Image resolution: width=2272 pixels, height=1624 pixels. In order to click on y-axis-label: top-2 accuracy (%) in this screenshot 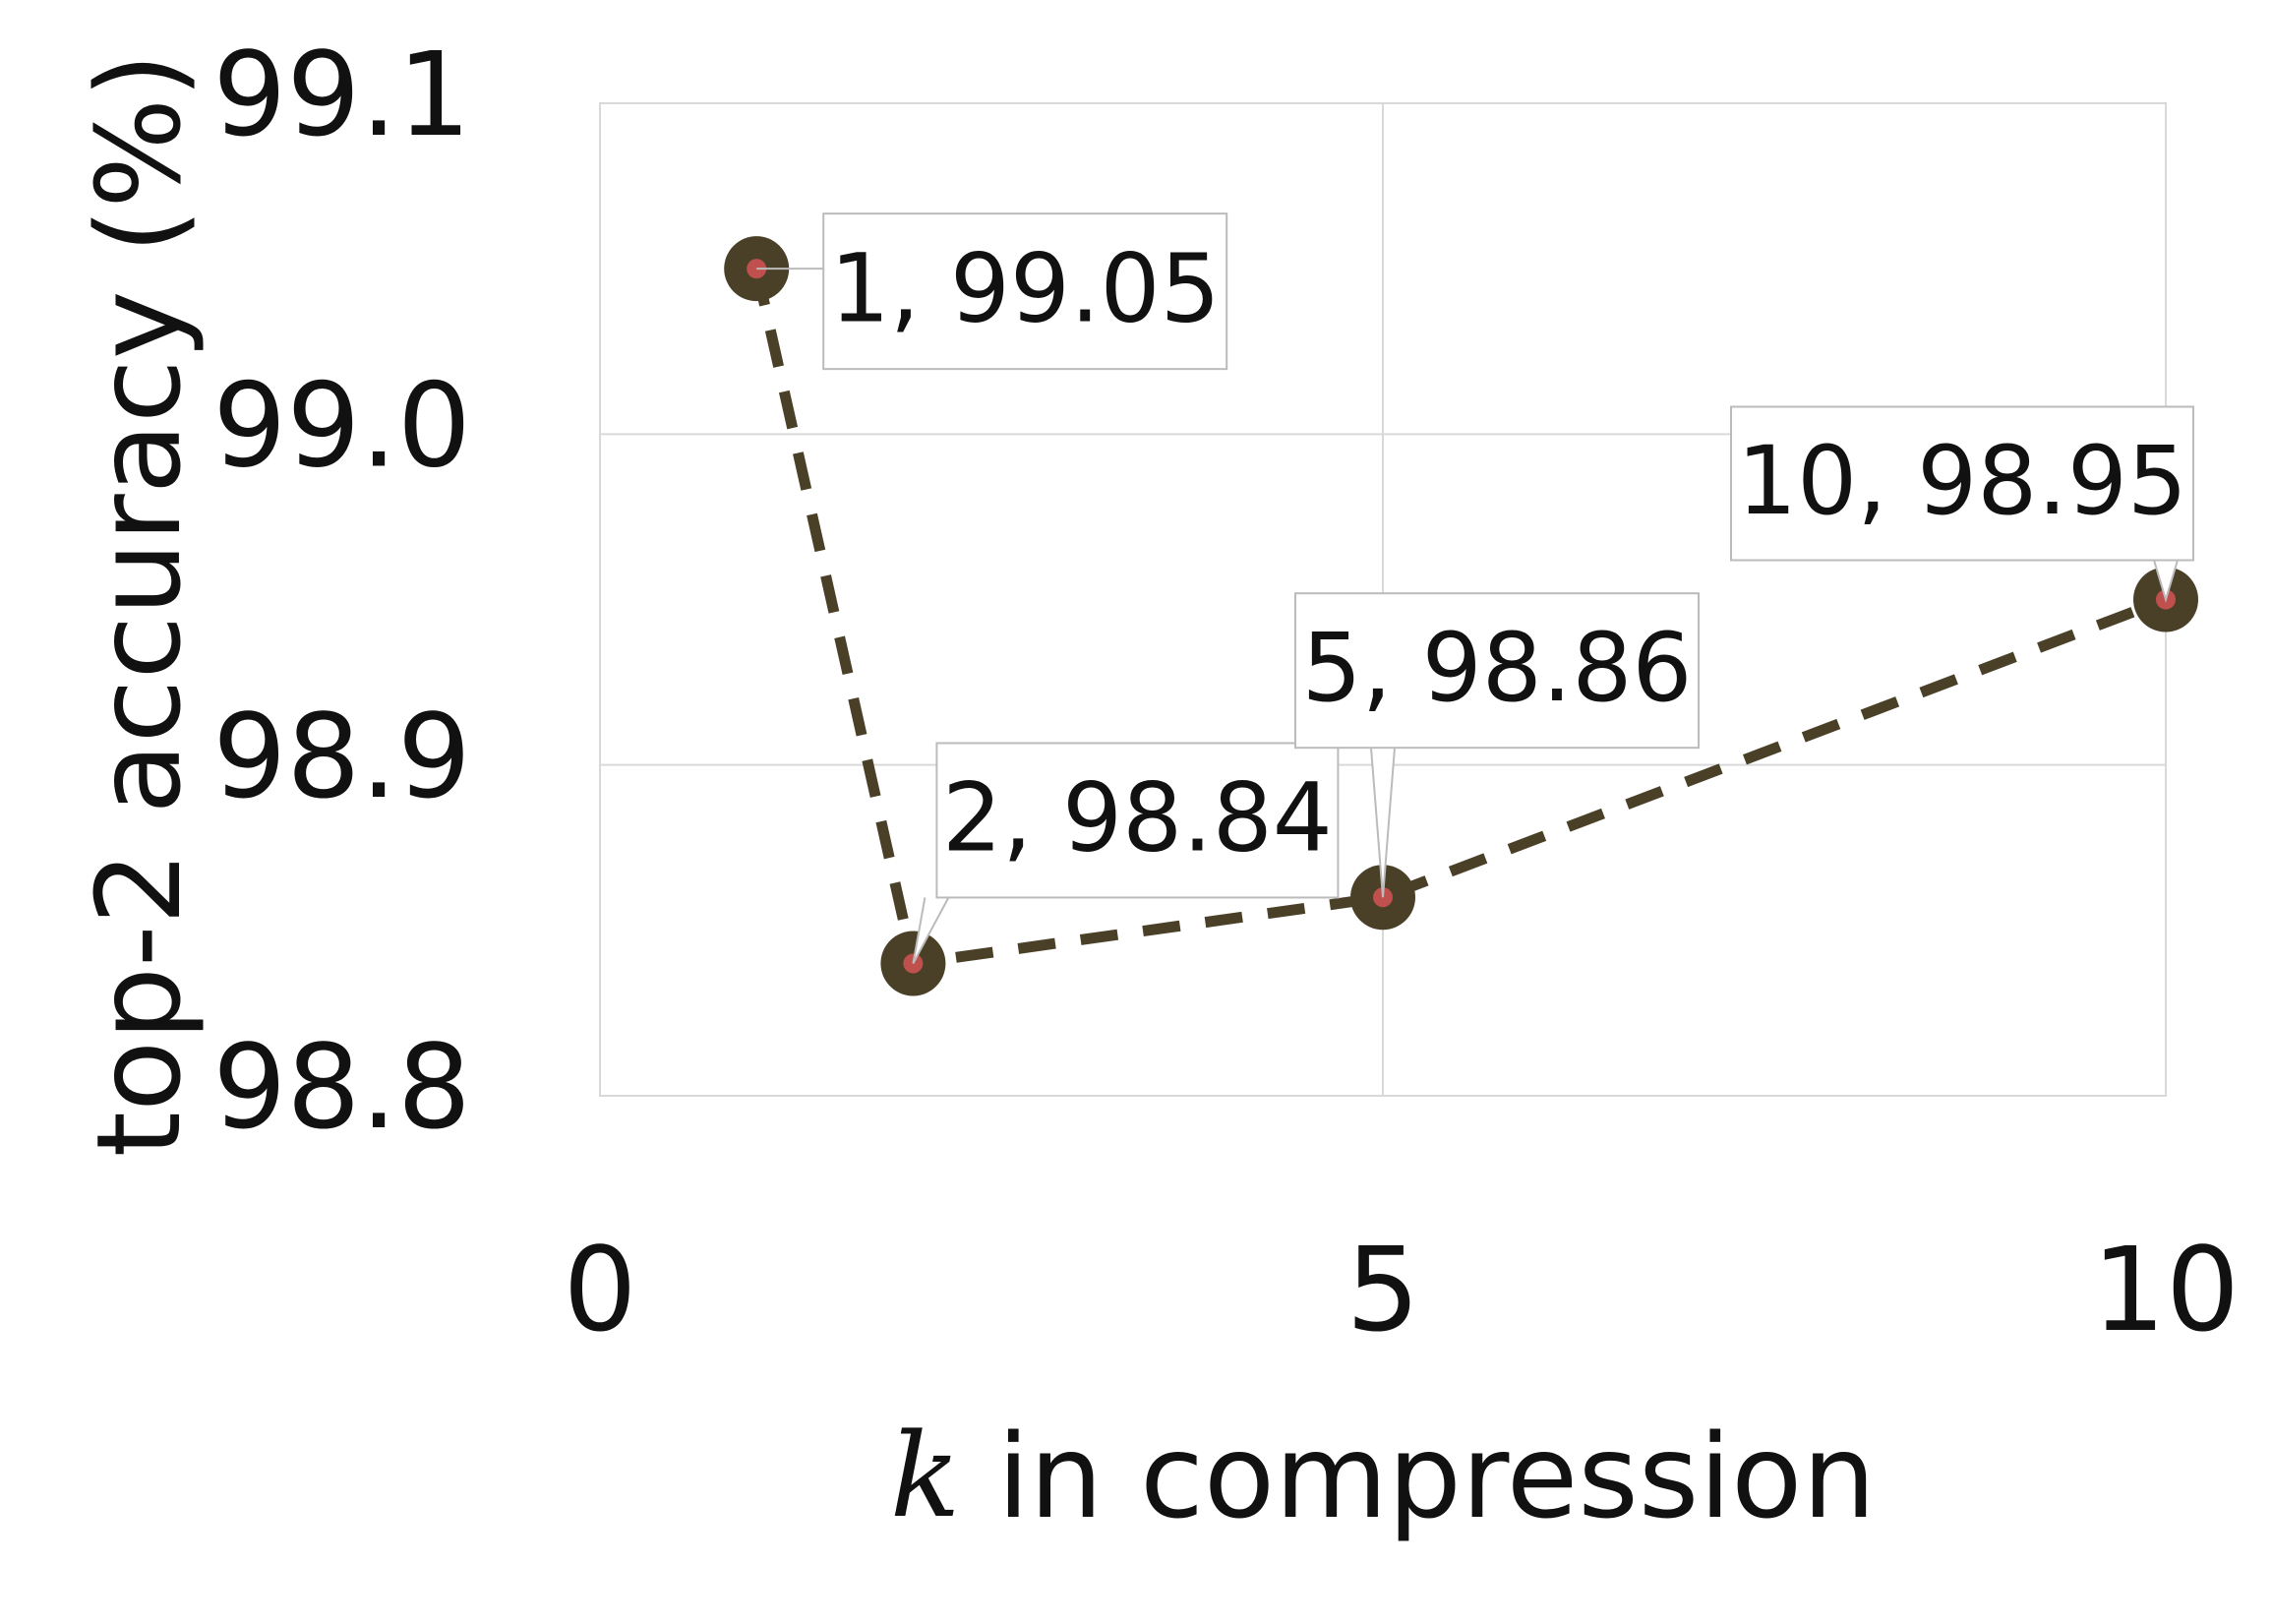, I will do `click(139, 605)`.